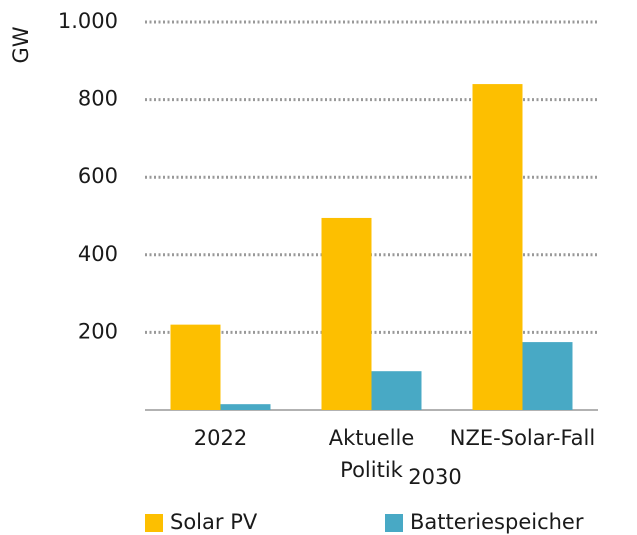 This screenshot has width=637, height=535. What do you see at coordinates (88, 21) in the screenshot?
I see `y-tick-label: 1.000` at bounding box center [88, 21].